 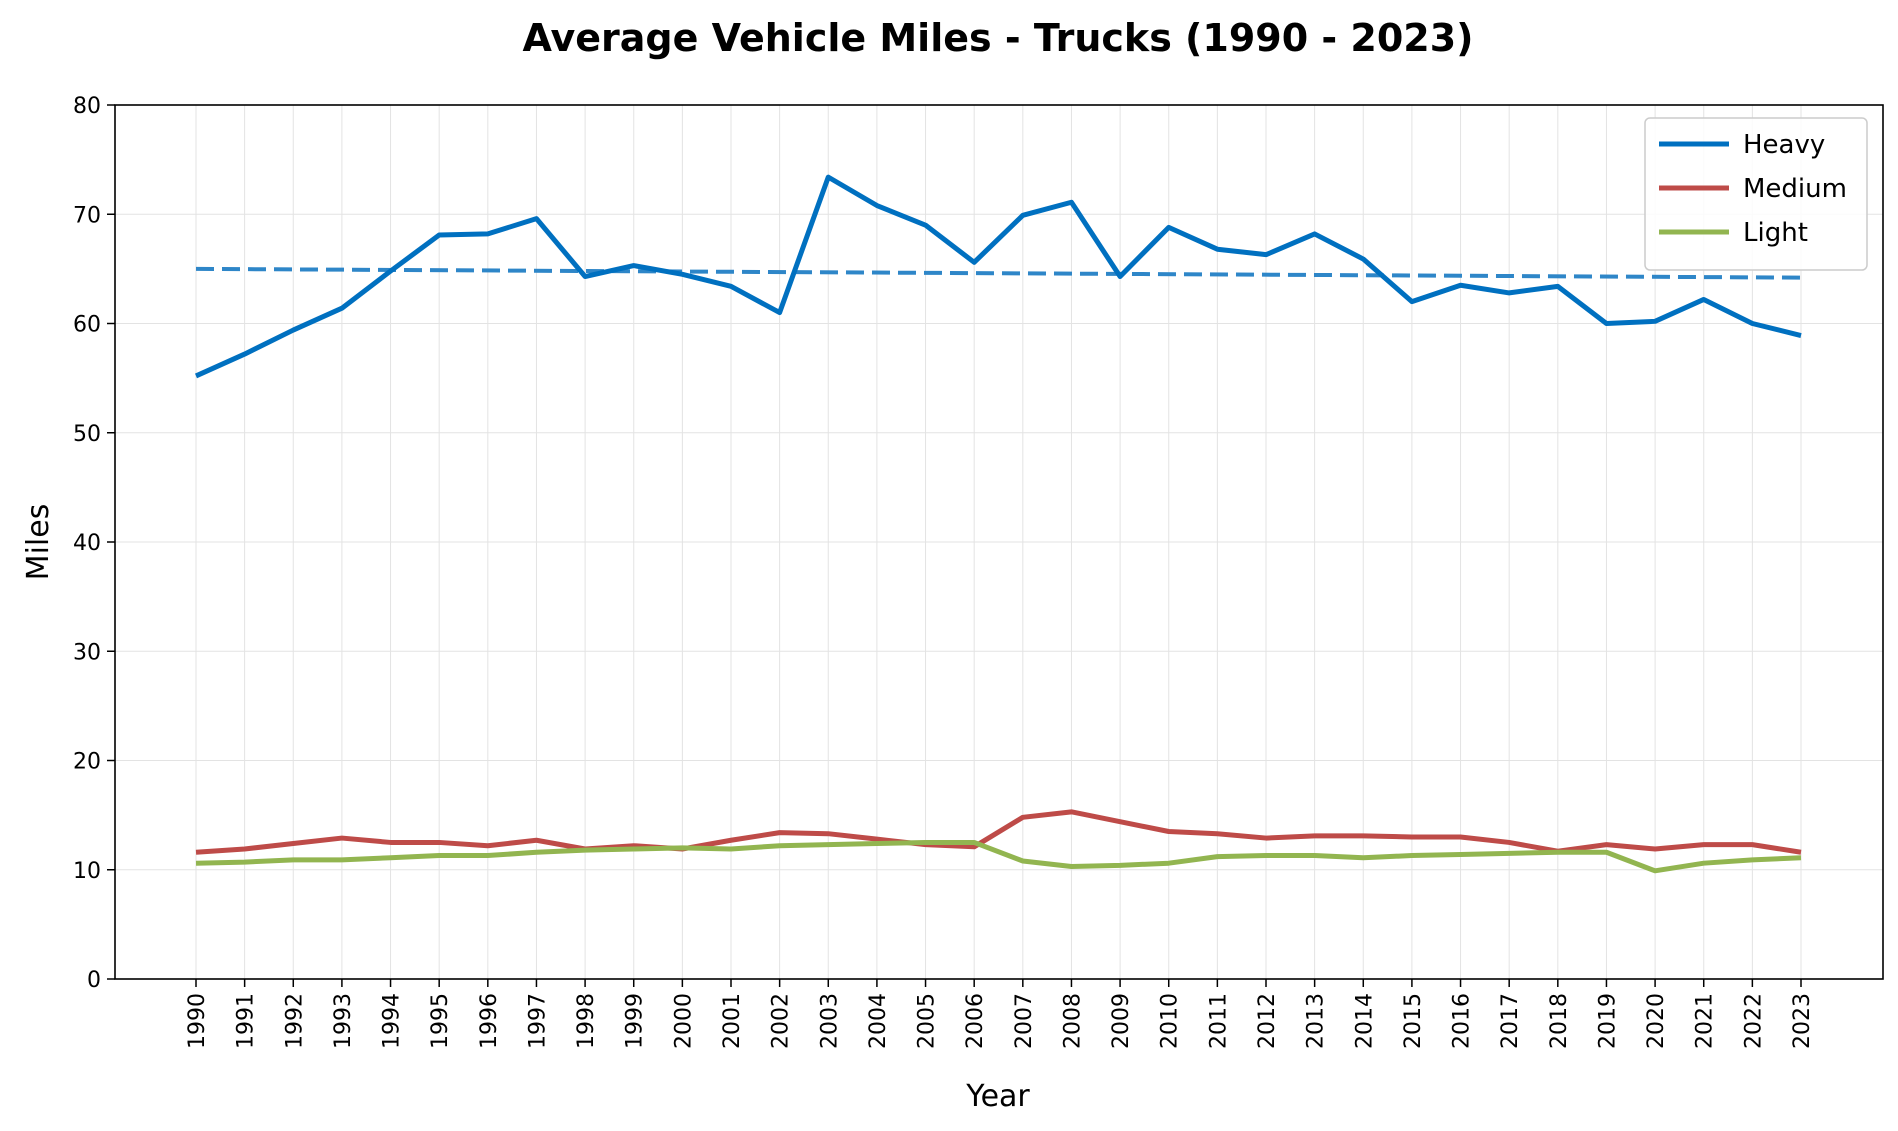 What do you see at coordinates (1705, 1021) in the screenshot?
I see `x-tick-label: 2021` at bounding box center [1705, 1021].